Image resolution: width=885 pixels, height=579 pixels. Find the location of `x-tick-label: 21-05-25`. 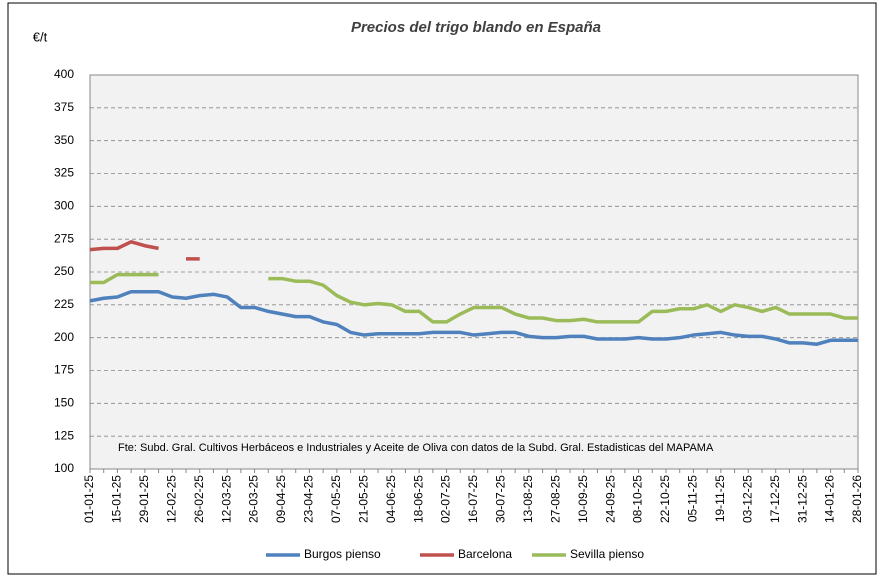

x-tick-label: 21-05-25 is located at coordinates (363, 499).